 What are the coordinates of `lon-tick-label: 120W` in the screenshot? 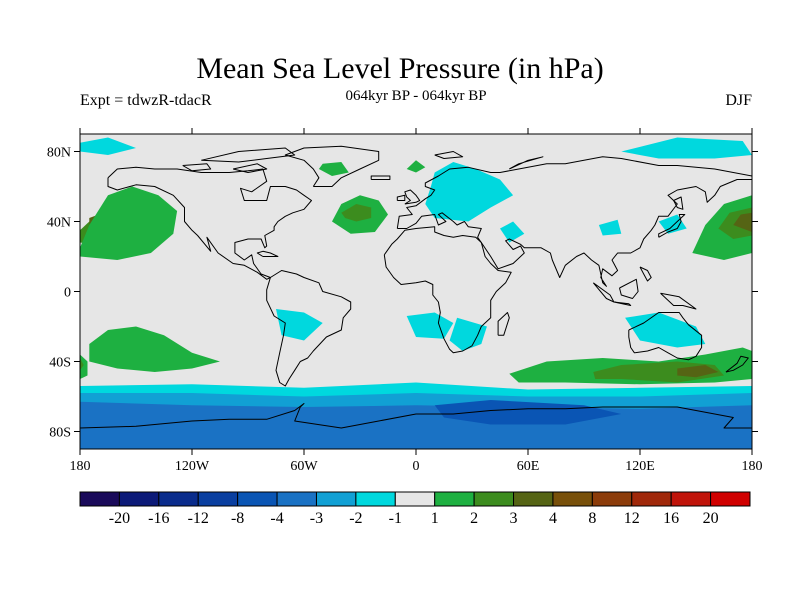 It's located at (192, 466).